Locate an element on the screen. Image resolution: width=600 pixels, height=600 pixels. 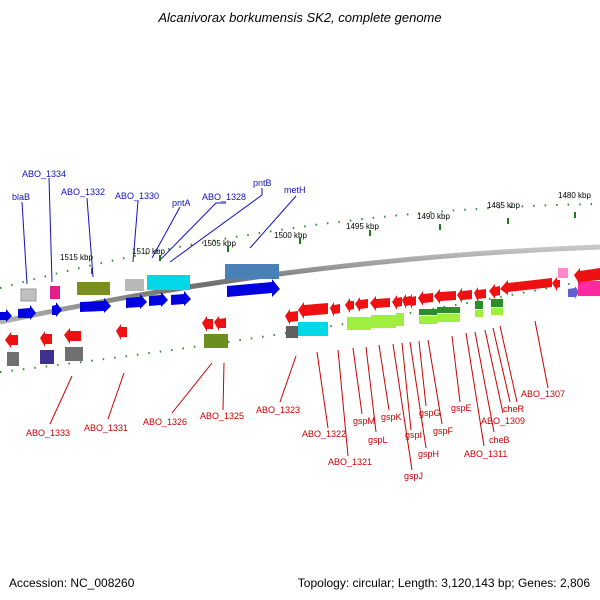
gene-label: blaB is located at coordinates (21, 197).